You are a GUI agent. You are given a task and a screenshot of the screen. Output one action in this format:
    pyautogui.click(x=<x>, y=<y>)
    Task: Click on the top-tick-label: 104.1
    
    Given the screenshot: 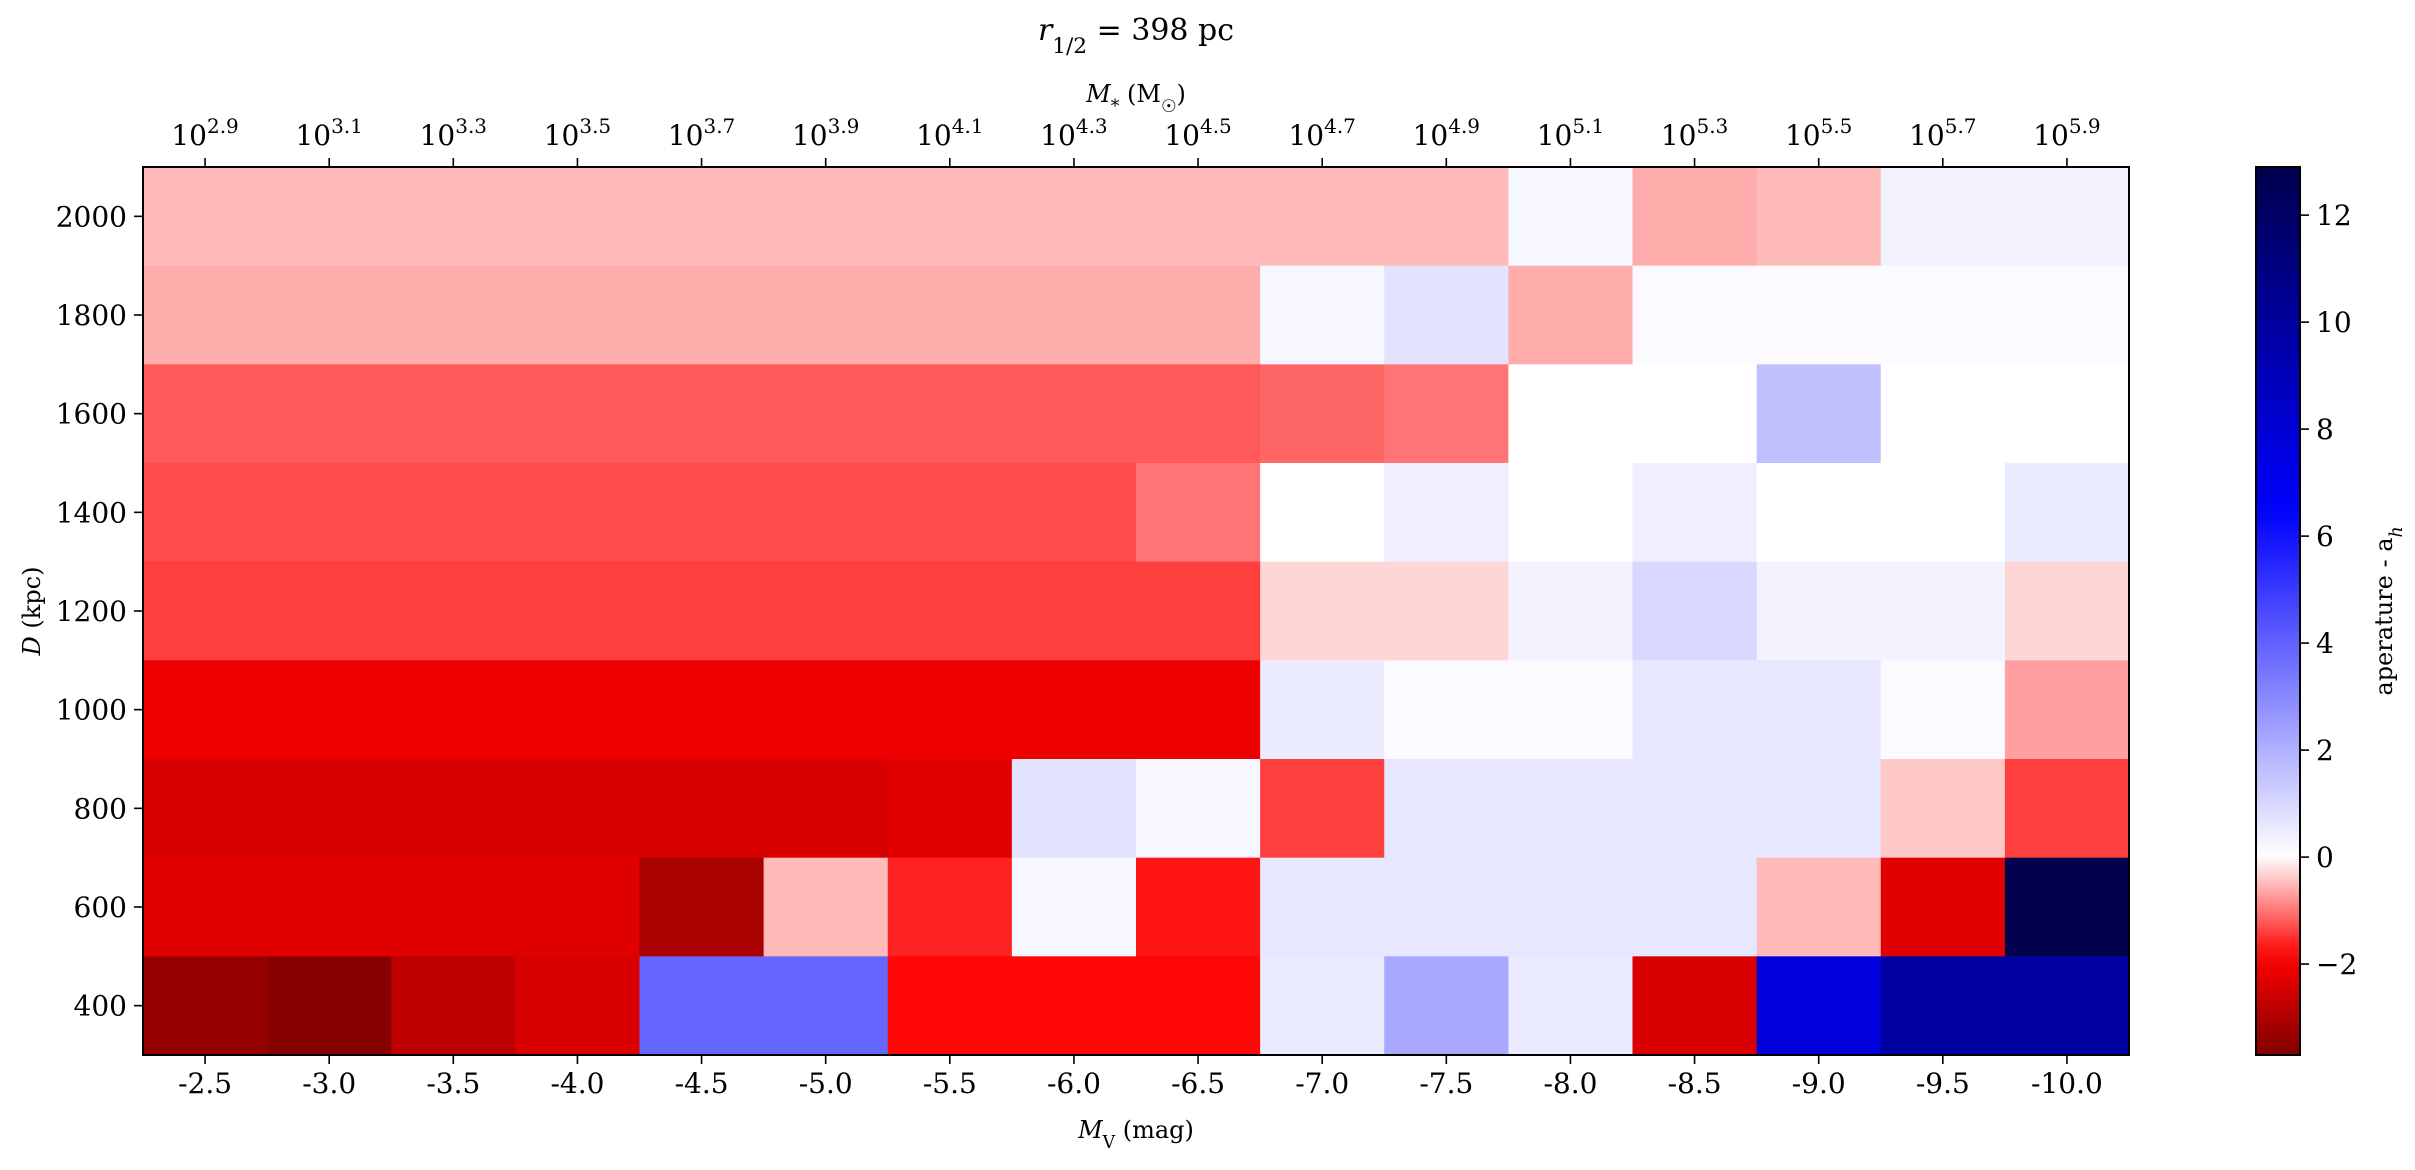 What is the action you would take?
    pyautogui.click(x=949, y=133)
    